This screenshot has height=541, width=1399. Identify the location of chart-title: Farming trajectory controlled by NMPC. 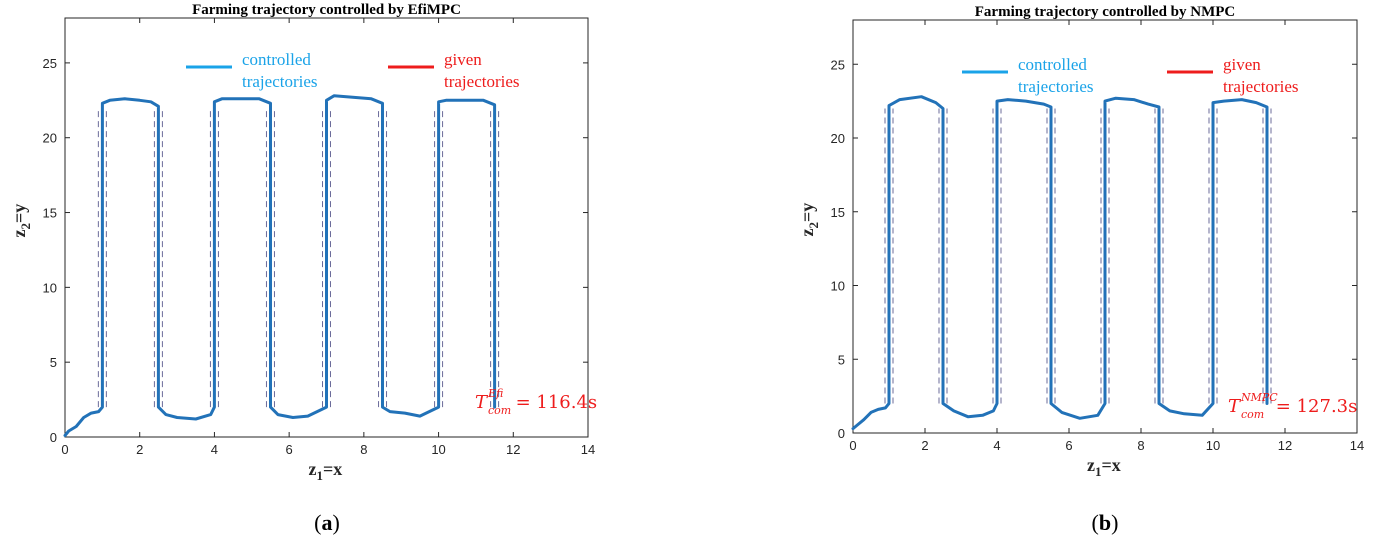
(1105, 12).